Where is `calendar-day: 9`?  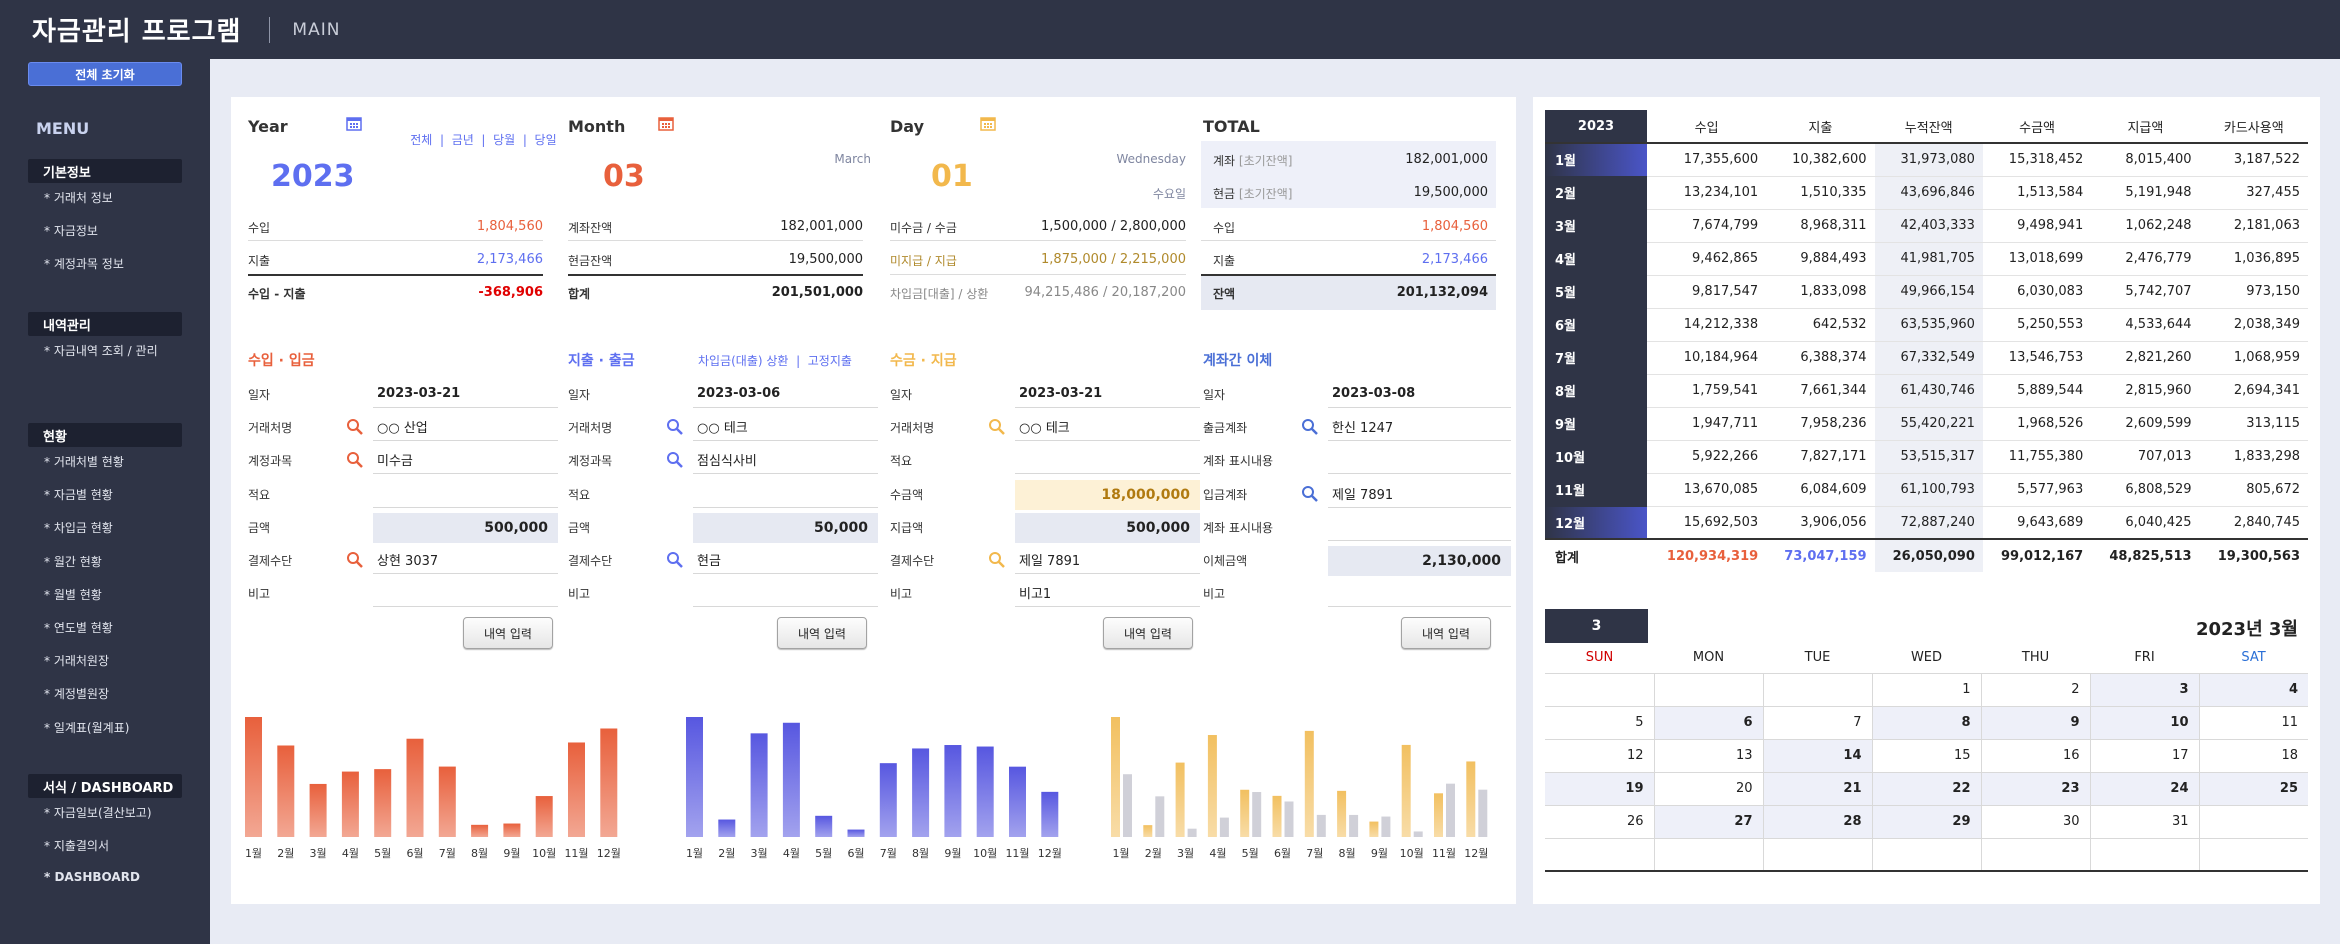 calendar-day: 9 is located at coordinates (2035, 722).